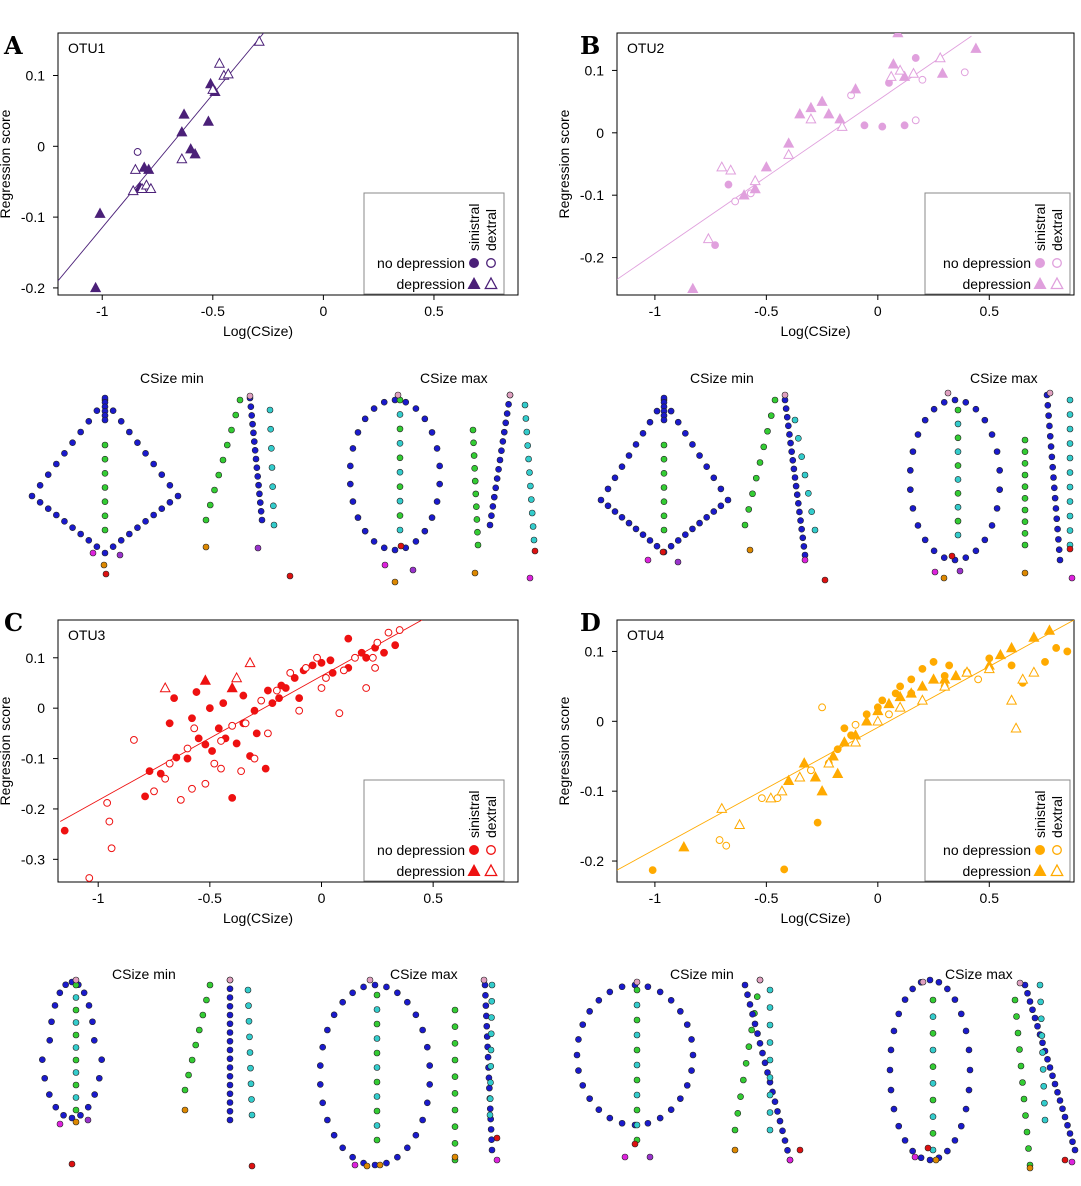 The height and width of the screenshot is (1186, 1081). What do you see at coordinates (13, 622) in the screenshot?
I see `panel-letter-c: C` at bounding box center [13, 622].